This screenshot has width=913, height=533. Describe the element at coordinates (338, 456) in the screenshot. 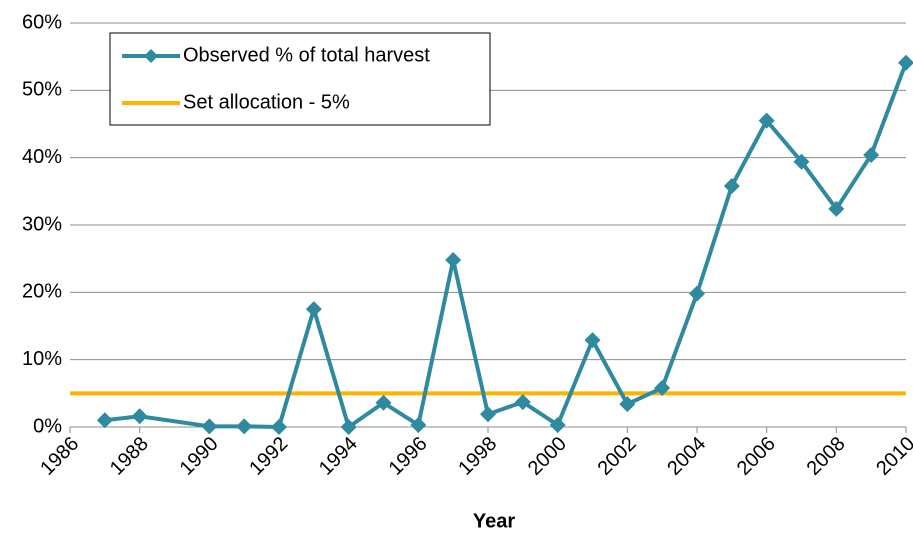

I see `x-tick-label: 1994` at that location.